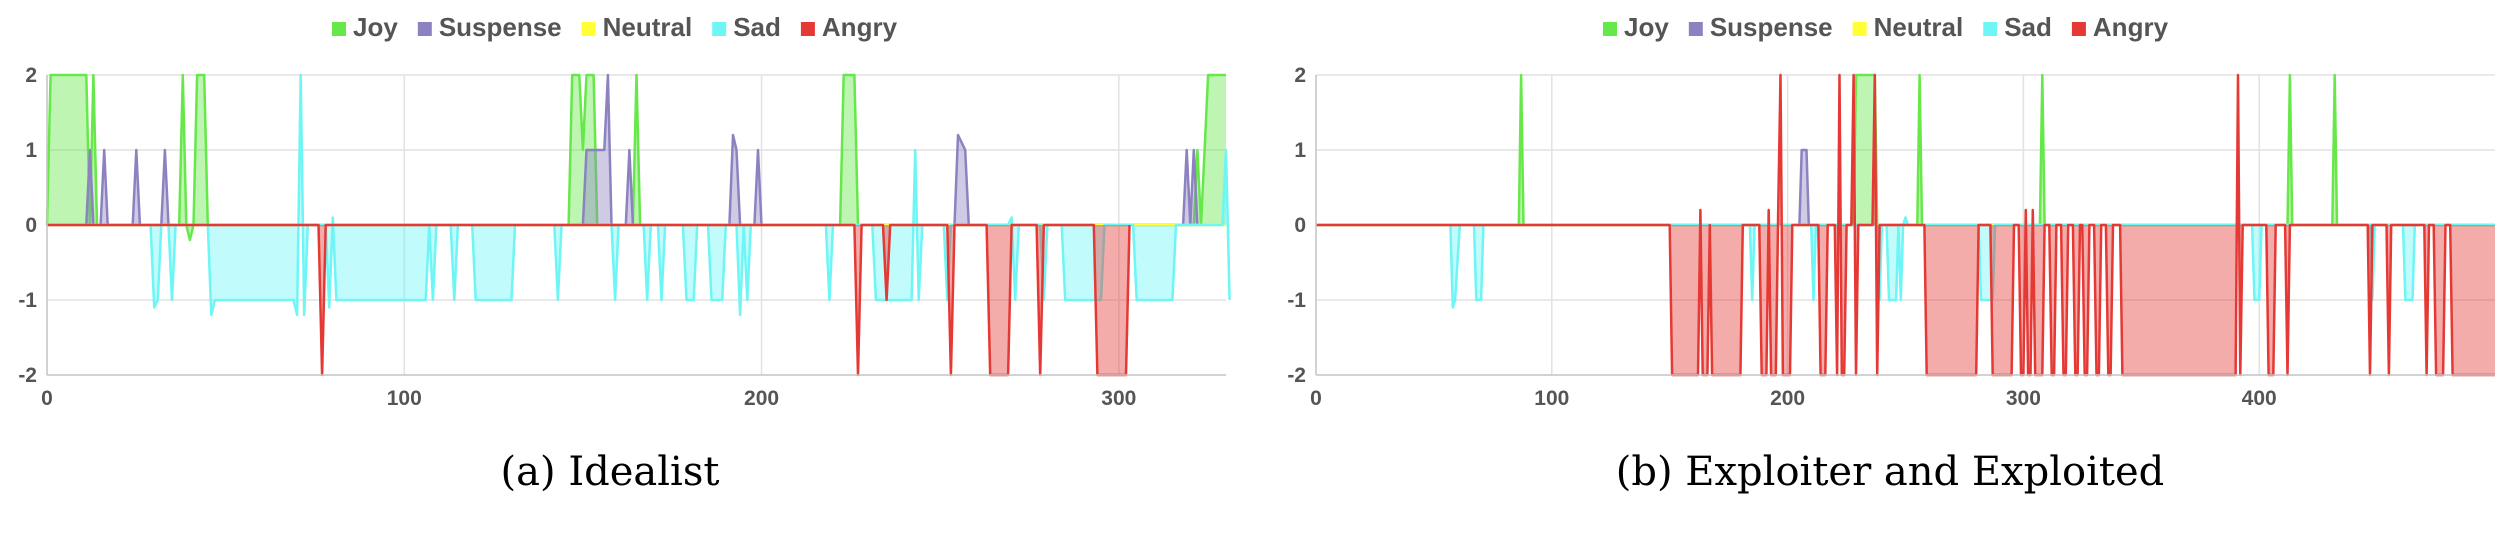 The width and height of the screenshot is (2518, 538). I want to click on series-area-suspense, so click(1905, 187).